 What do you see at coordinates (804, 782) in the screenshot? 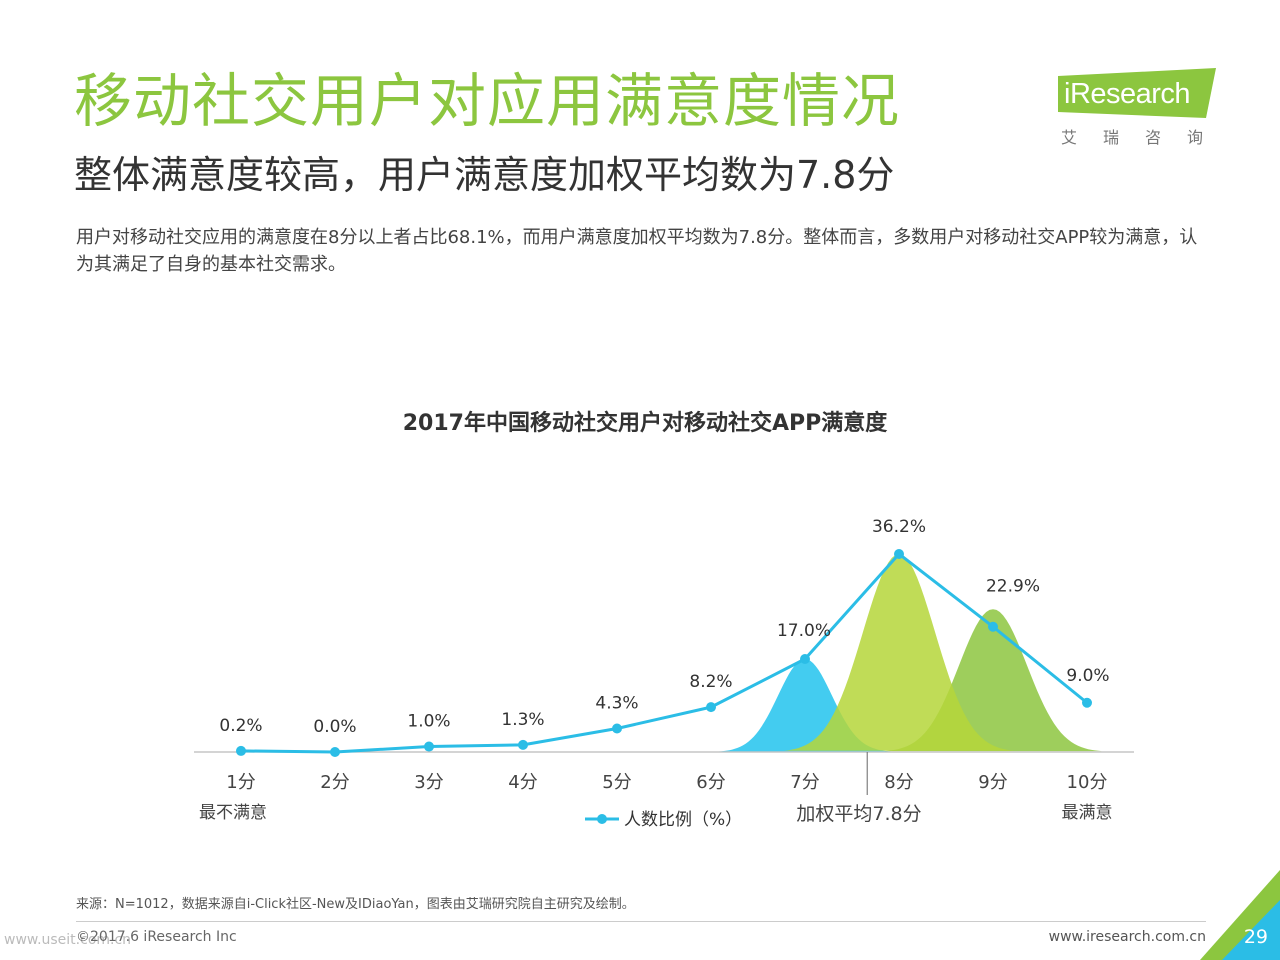
I see `x-tick-label: 7分` at bounding box center [804, 782].